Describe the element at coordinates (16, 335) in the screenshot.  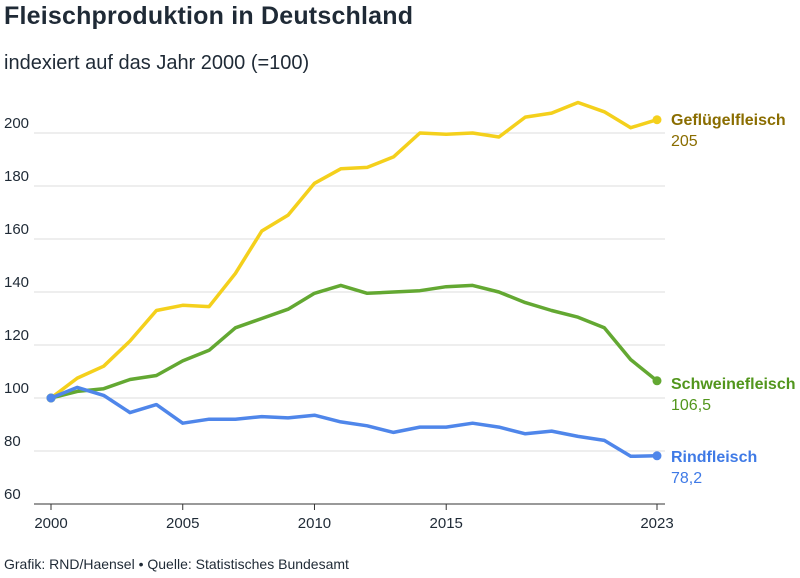
I see `y-tick-label: 120` at that location.